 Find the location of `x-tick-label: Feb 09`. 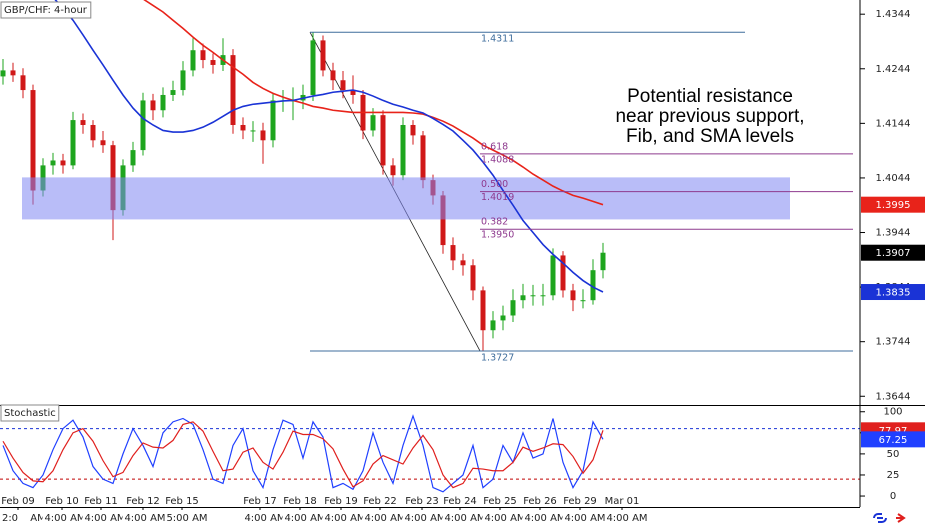

x-tick-label: Feb 09 is located at coordinates (18, 501).